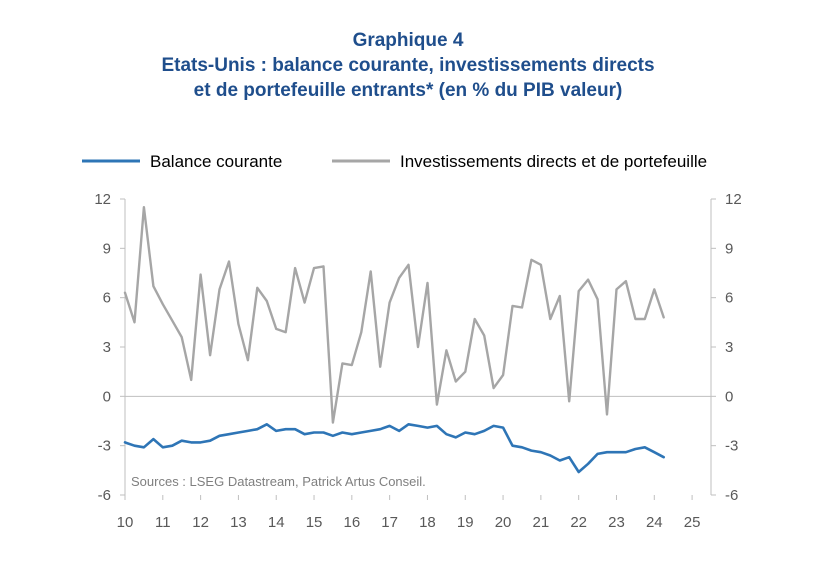 The image size is (816, 572). I want to click on x-tick-label: 17, so click(389, 522).